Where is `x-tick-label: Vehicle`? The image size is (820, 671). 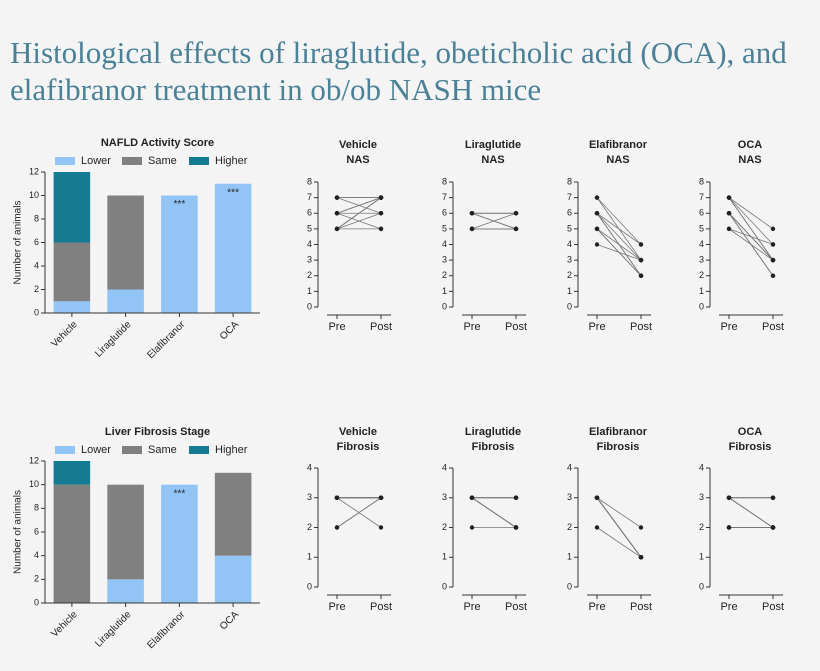
x-tick-label: Vehicle is located at coordinates (64, 624).